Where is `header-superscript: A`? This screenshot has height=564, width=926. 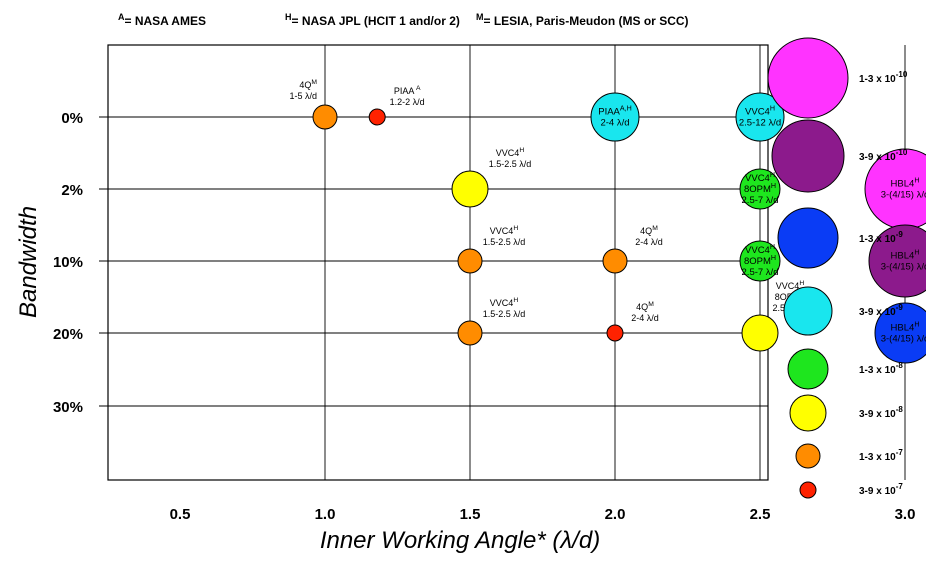 header-superscript: A is located at coordinates (121, 17).